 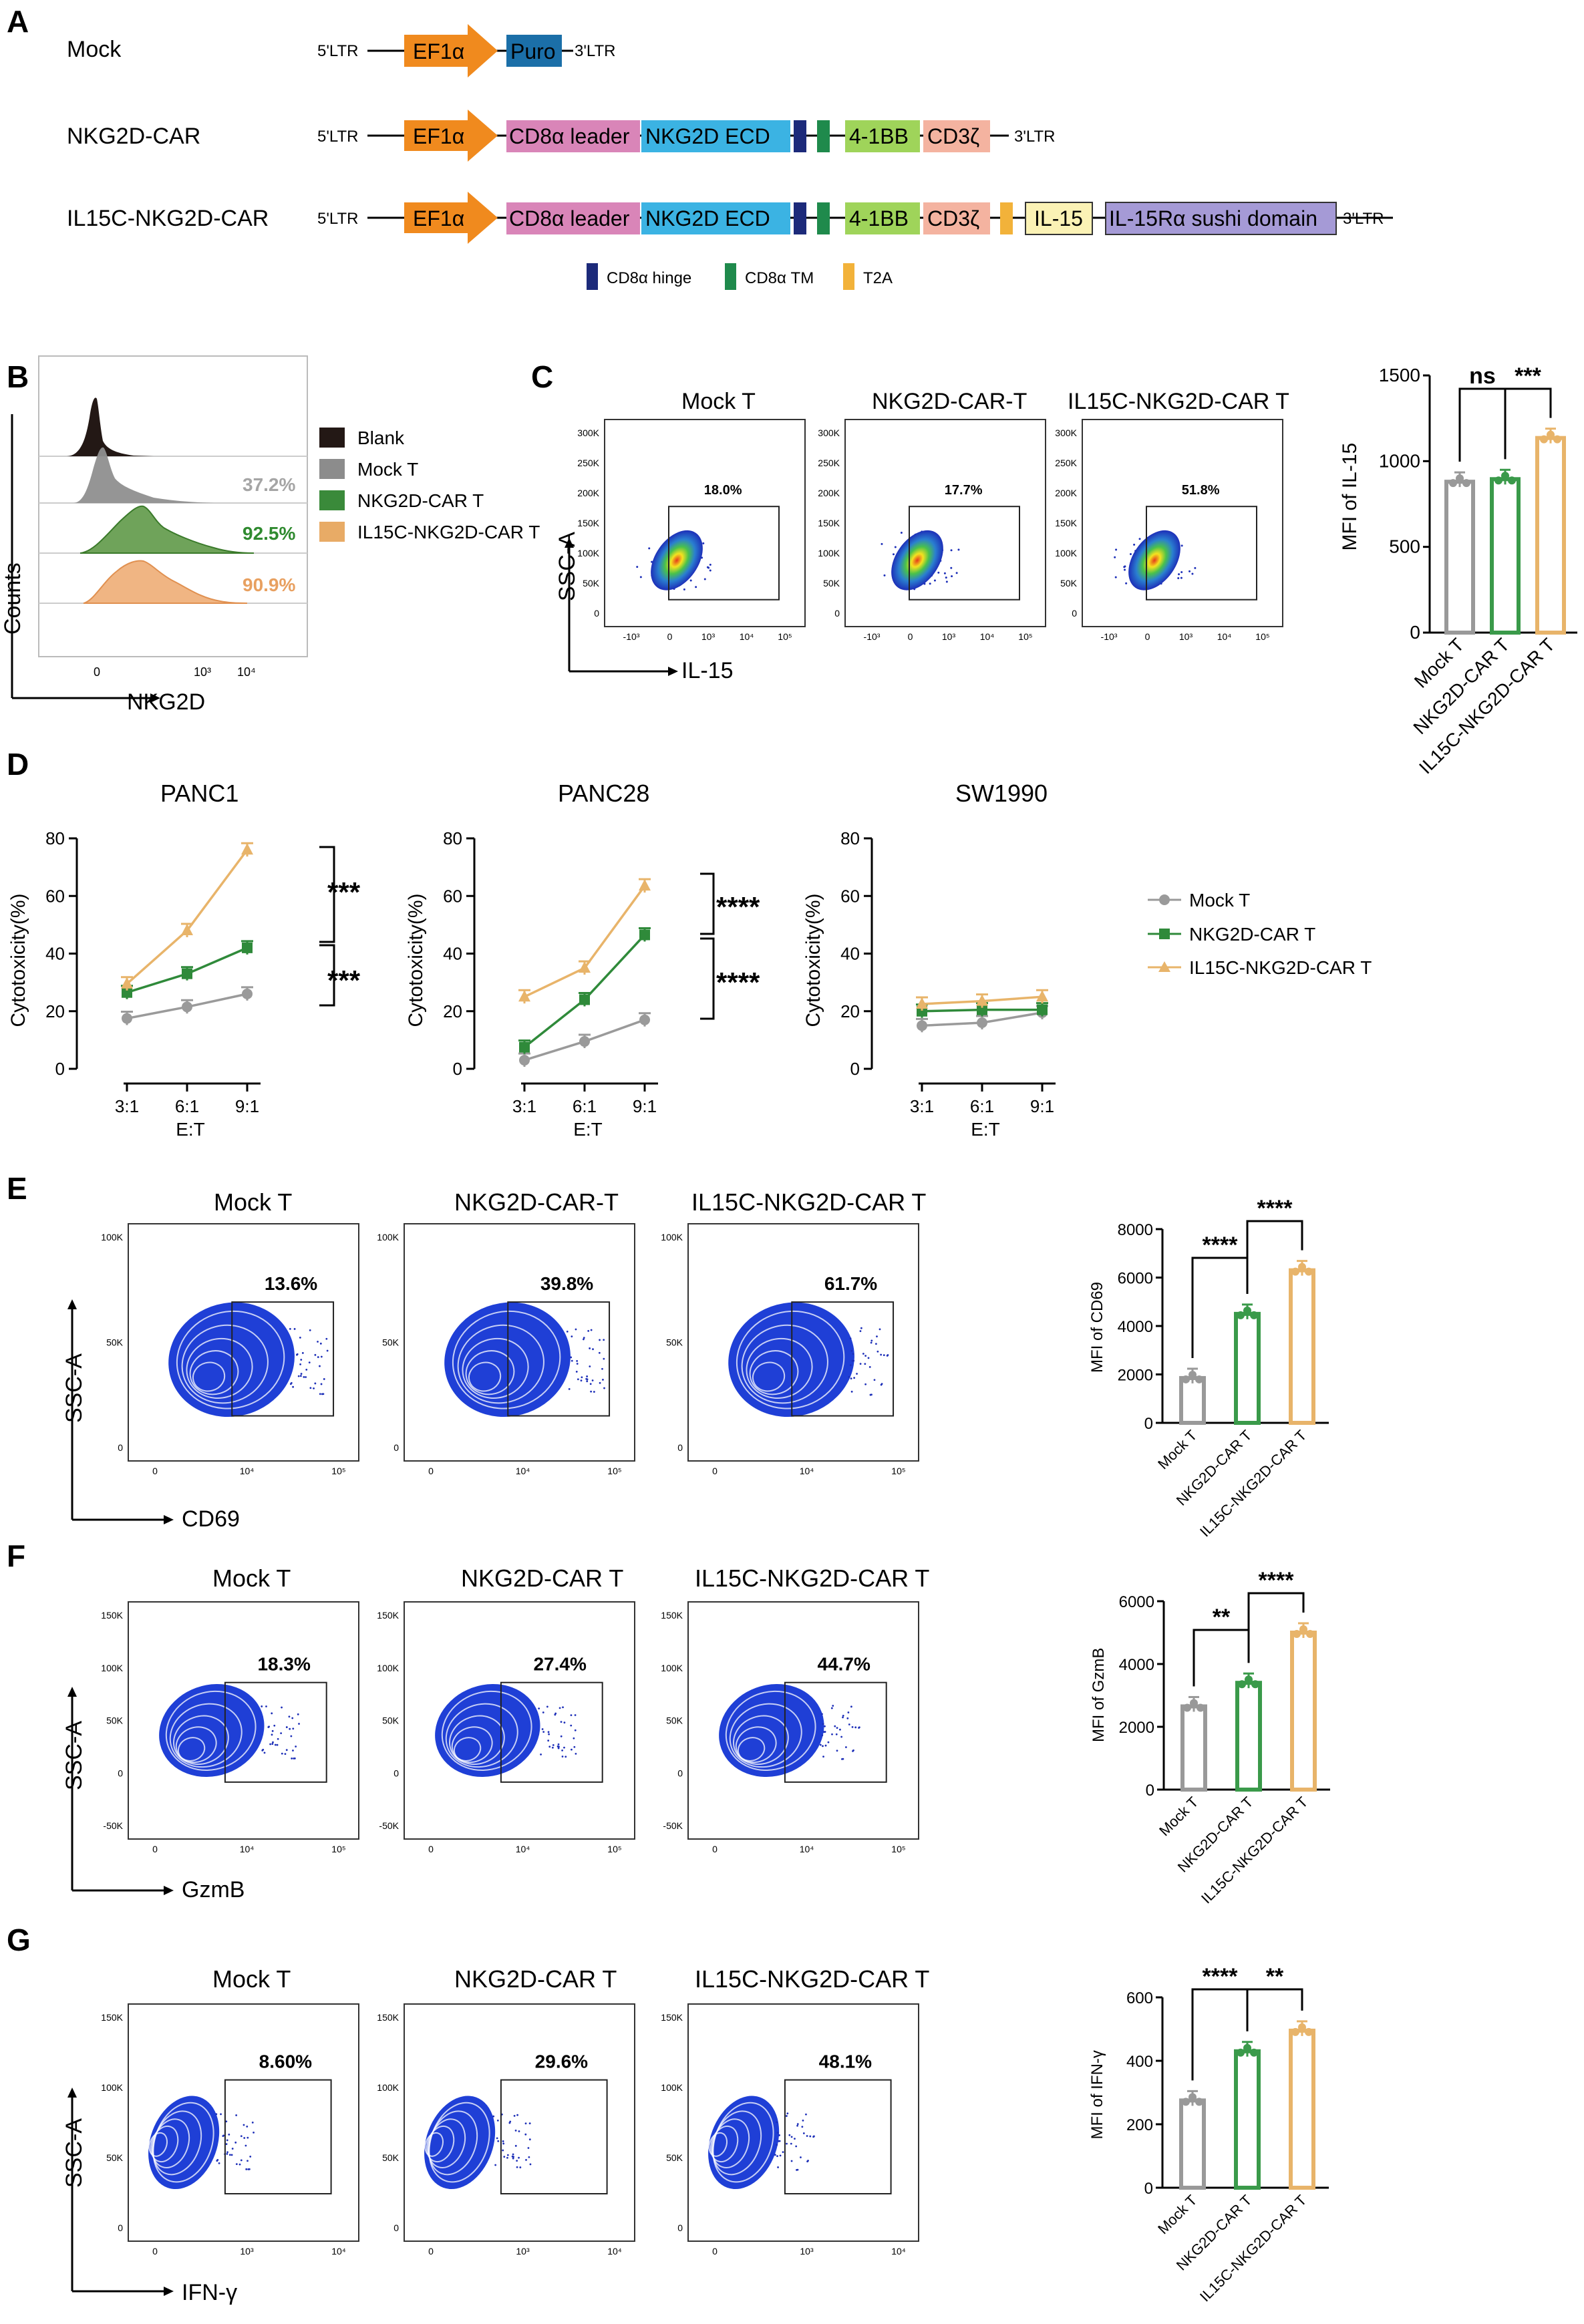 I want to click on x-tick-label: 10⁴, so click(x=807, y=1849).